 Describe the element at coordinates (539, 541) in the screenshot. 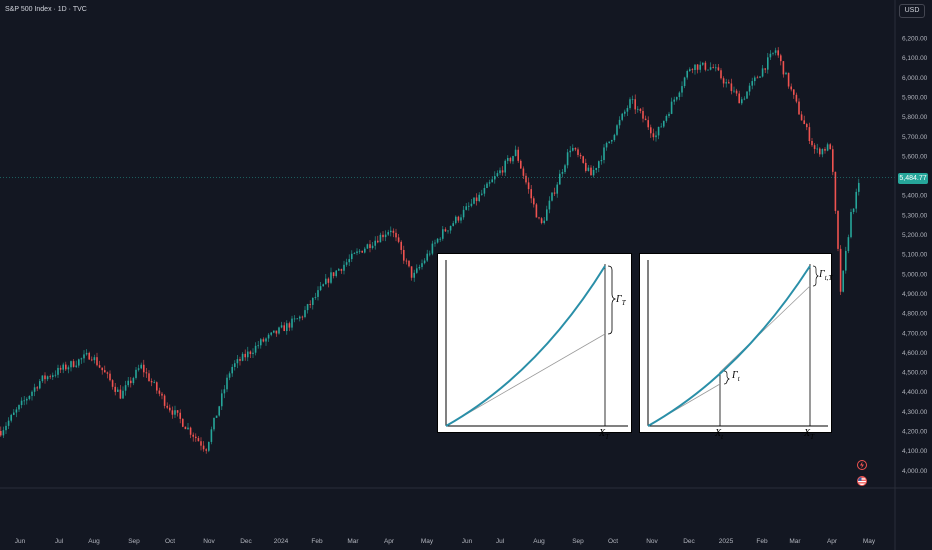

I see `time-tick-label: Aug` at that location.